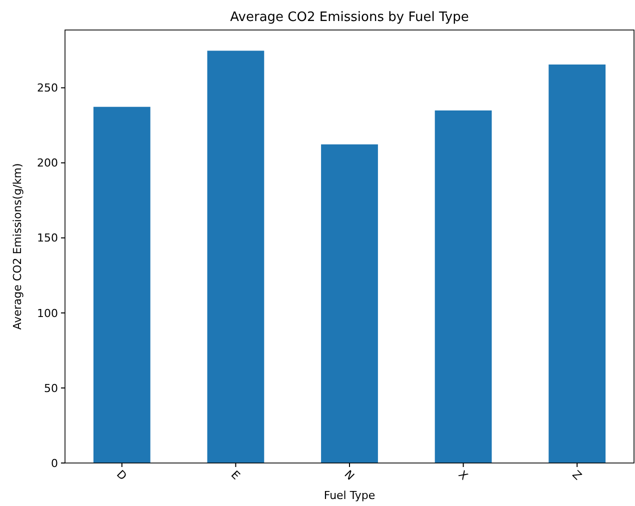 The width and height of the screenshot is (635, 506). Describe the element at coordinates (349, 475) in the screenshot. I see `x-tick-label: N` at that location.